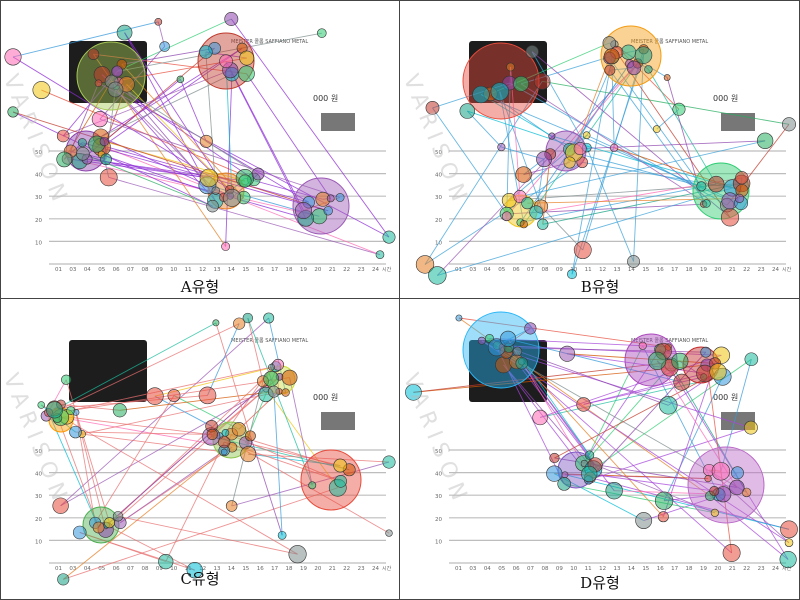  Describe the element at coordinates (703, 569) in the screenshot. I see `x-tick-label: 19` at that location.